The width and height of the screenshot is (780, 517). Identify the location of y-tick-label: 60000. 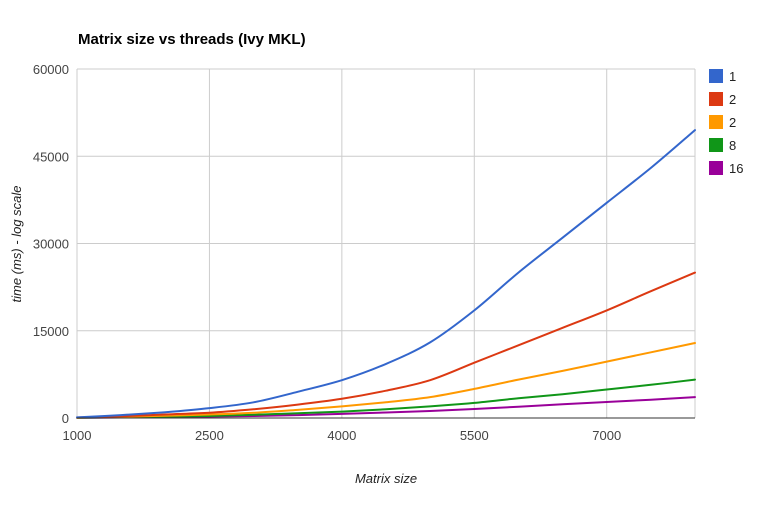
(51, 69).